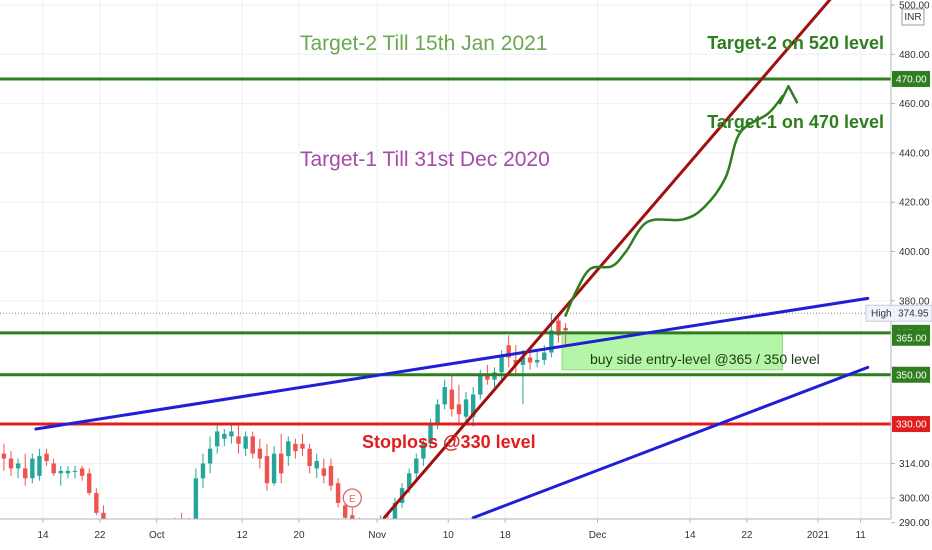 This screenshot has width=932, height=550. Describe the element at coordinates (681, 200) in the screenshot. I see `projection` at that location.